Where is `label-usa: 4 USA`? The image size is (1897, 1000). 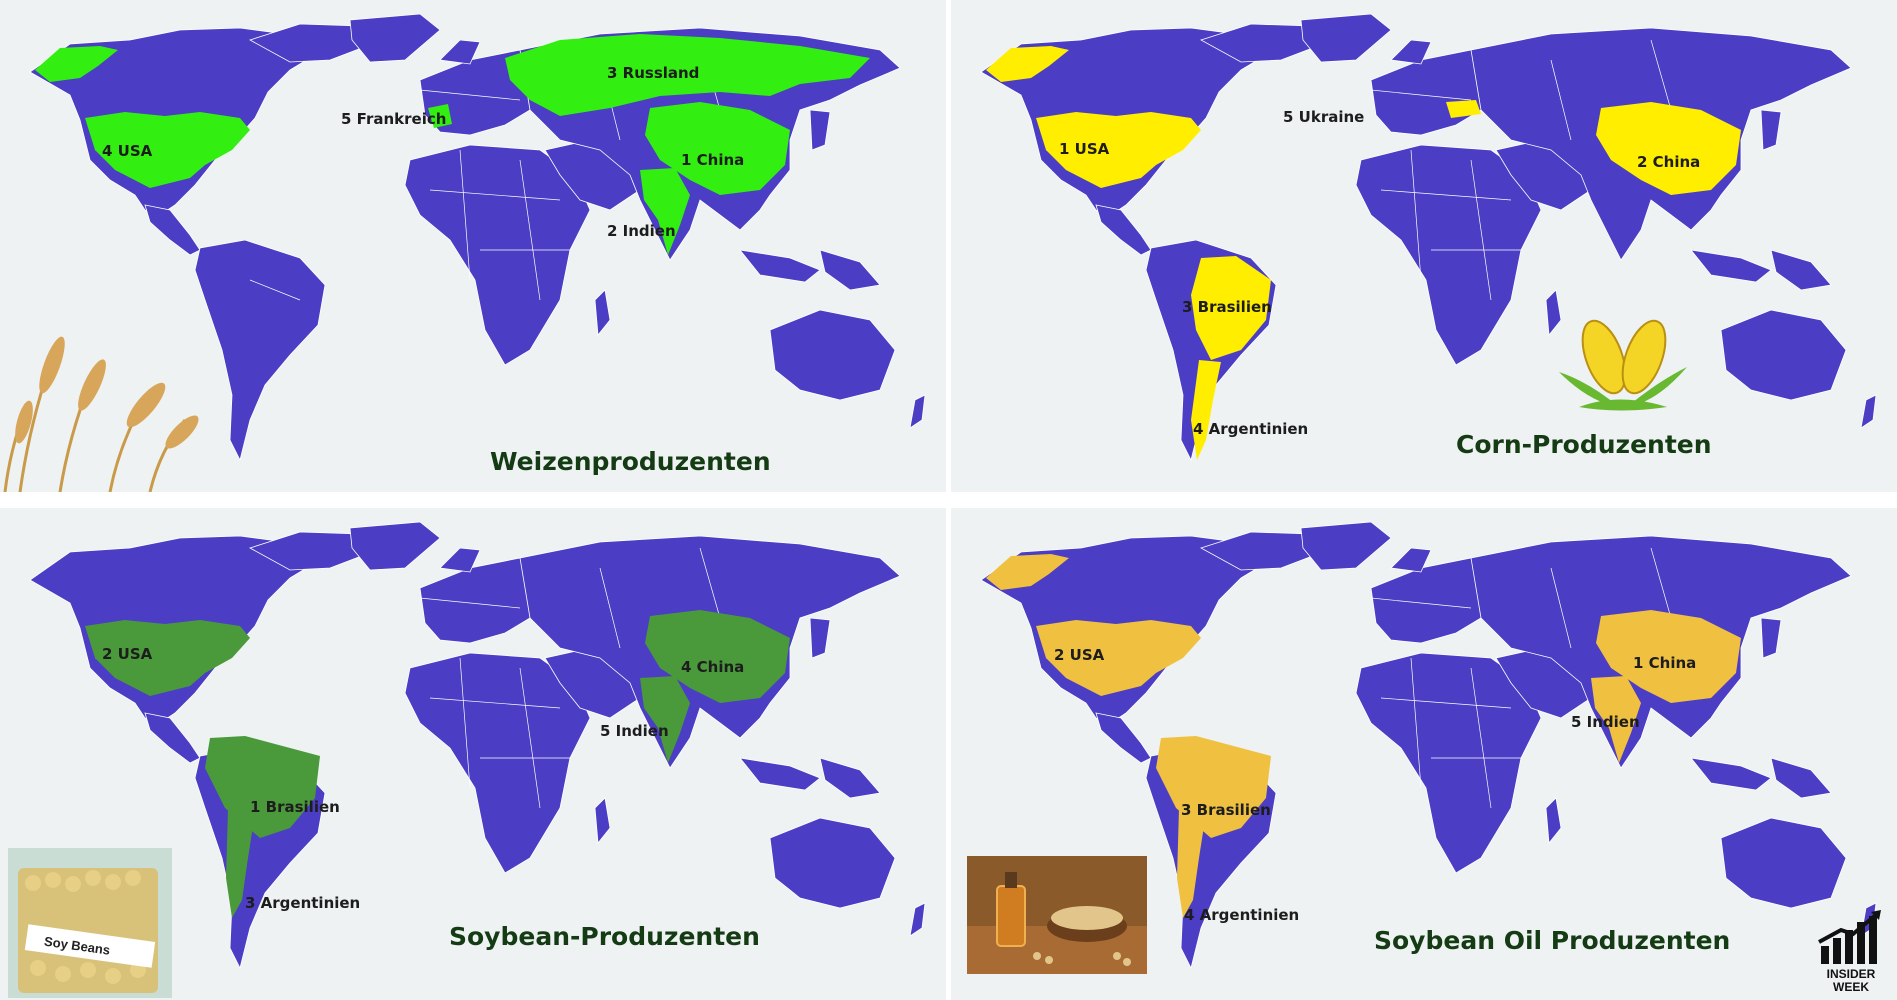 label-usa: 4 USA is located at coordinates (127, 151).